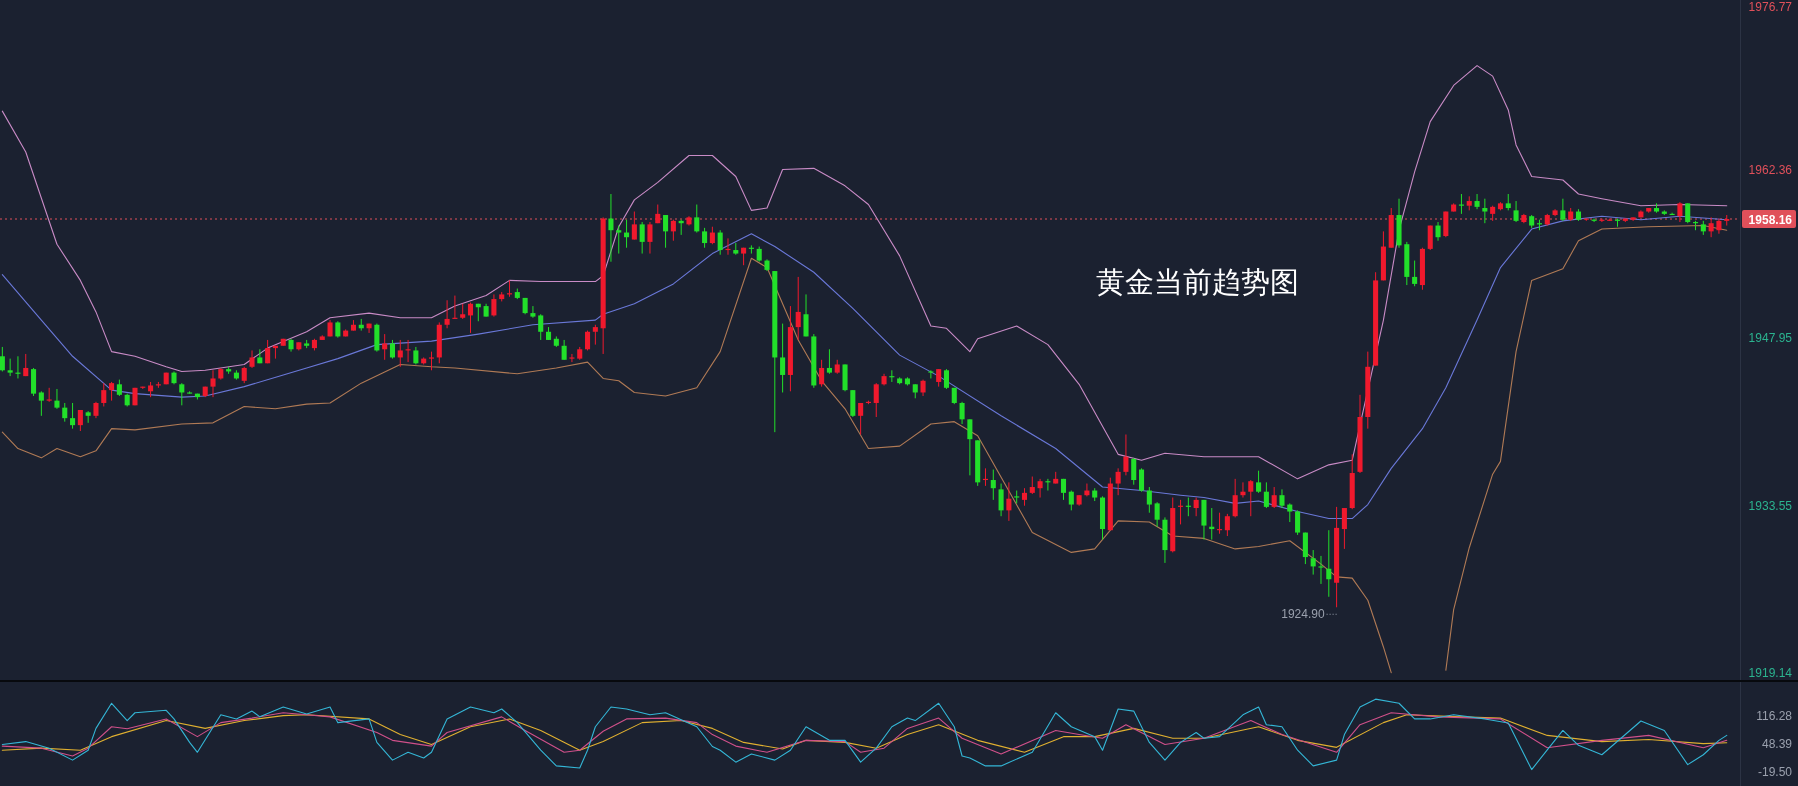  I want to click on y-tick-label: -19.50, so click(1775, 772).